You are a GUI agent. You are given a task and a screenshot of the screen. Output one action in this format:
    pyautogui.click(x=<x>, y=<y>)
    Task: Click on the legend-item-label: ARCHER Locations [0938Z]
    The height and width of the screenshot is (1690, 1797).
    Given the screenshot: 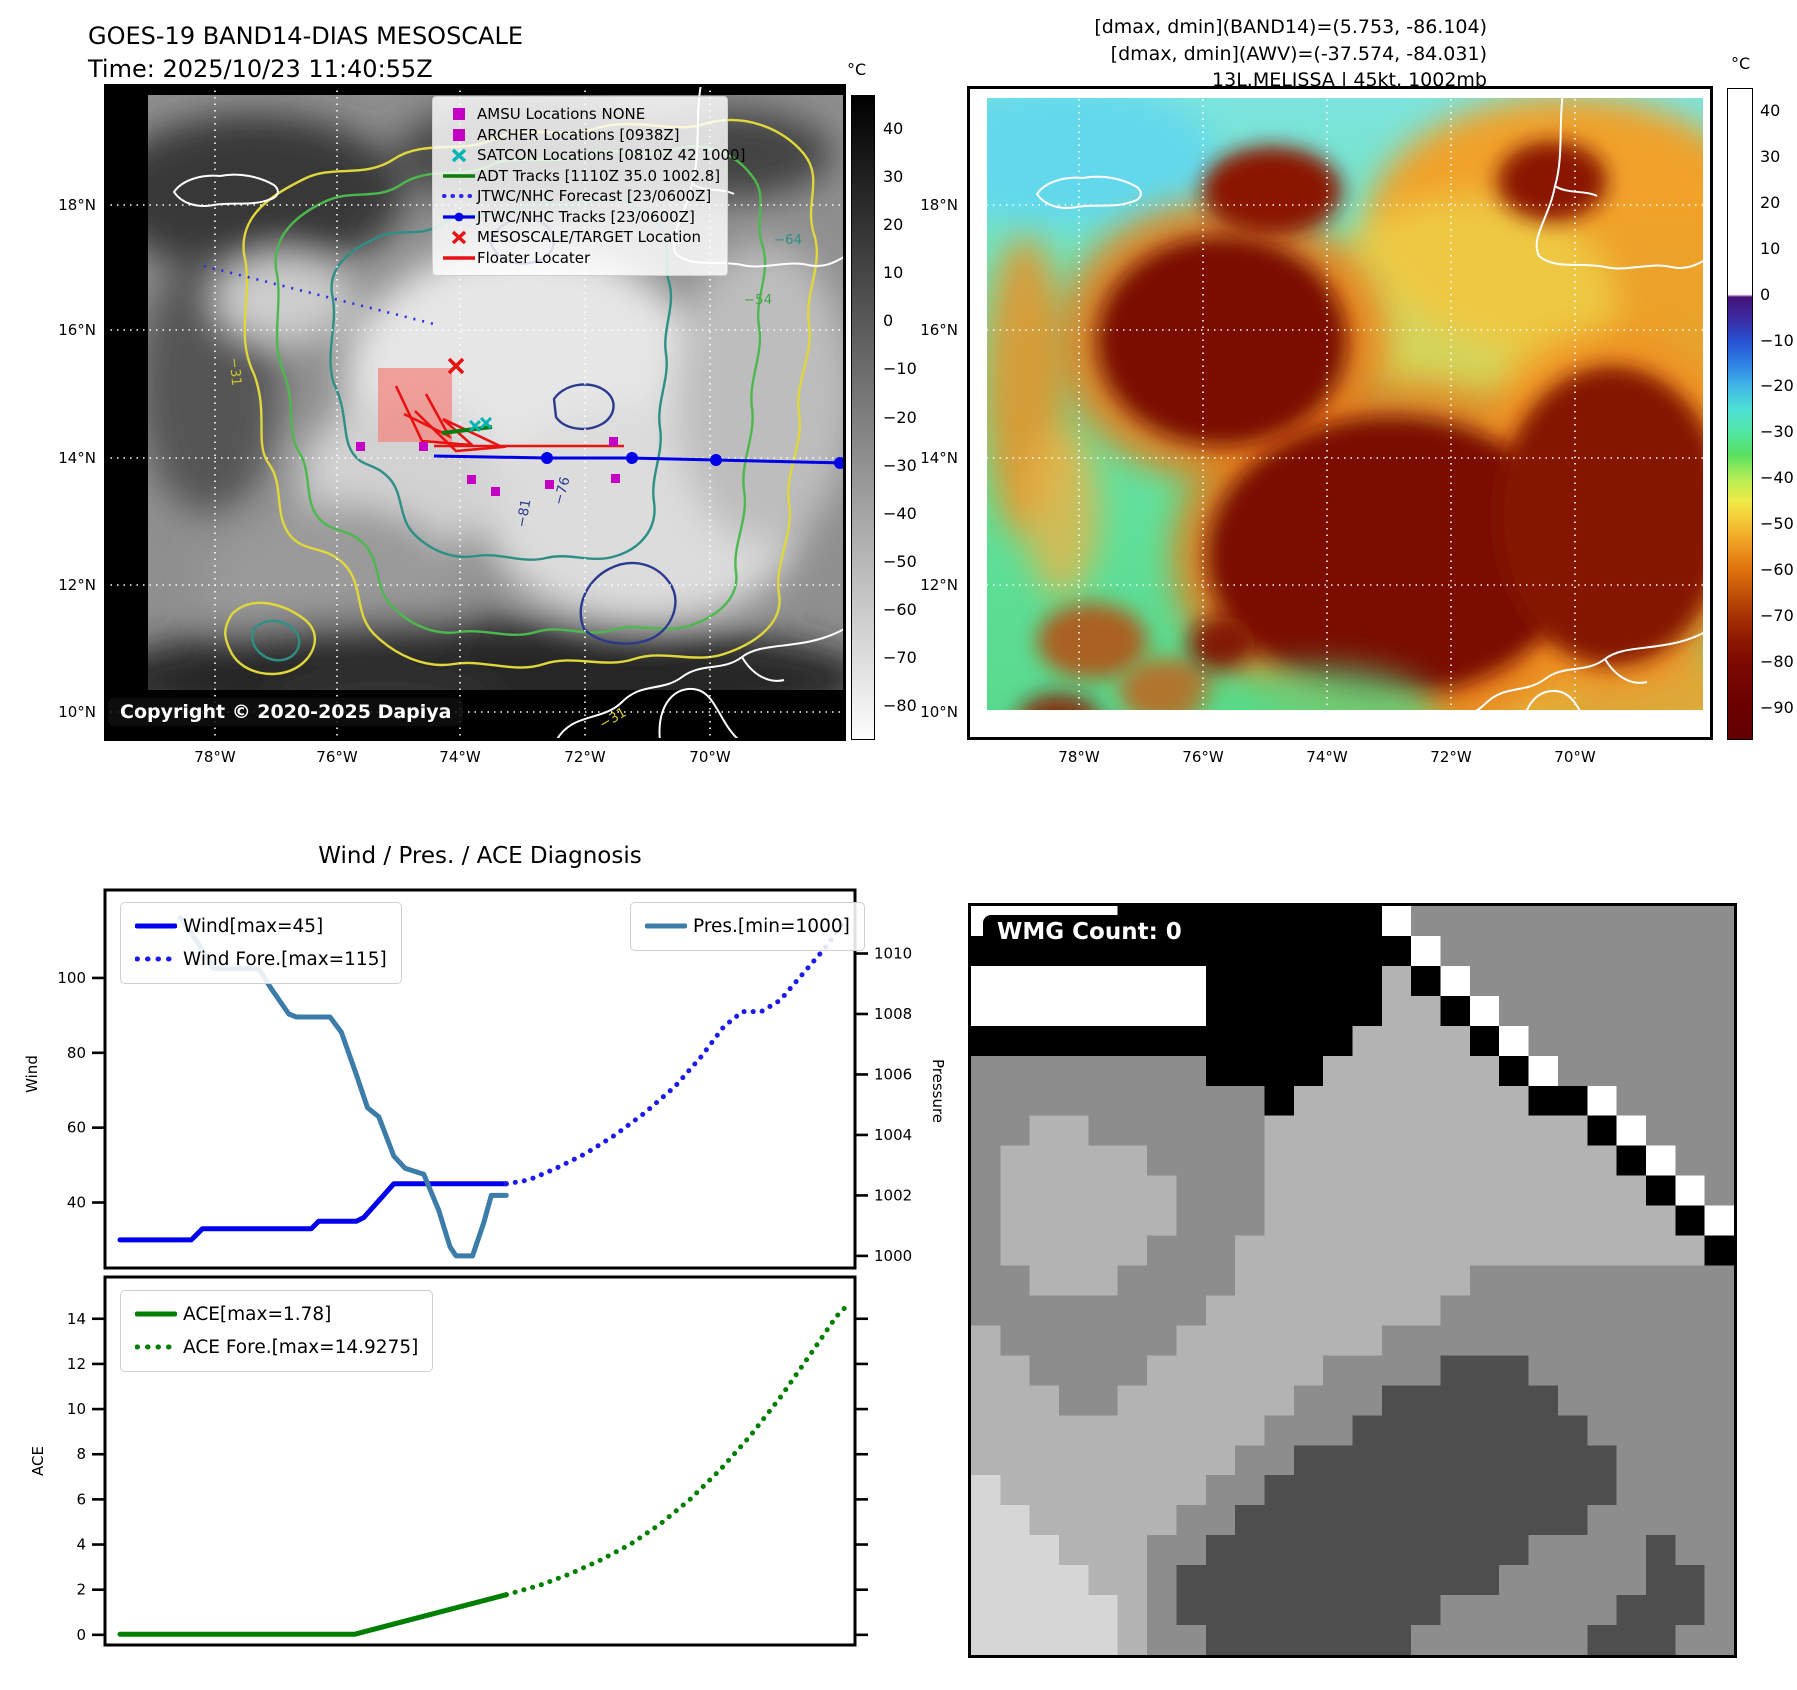 What is the action you would take?
    pyautogui.click(x=578, y=134)
    